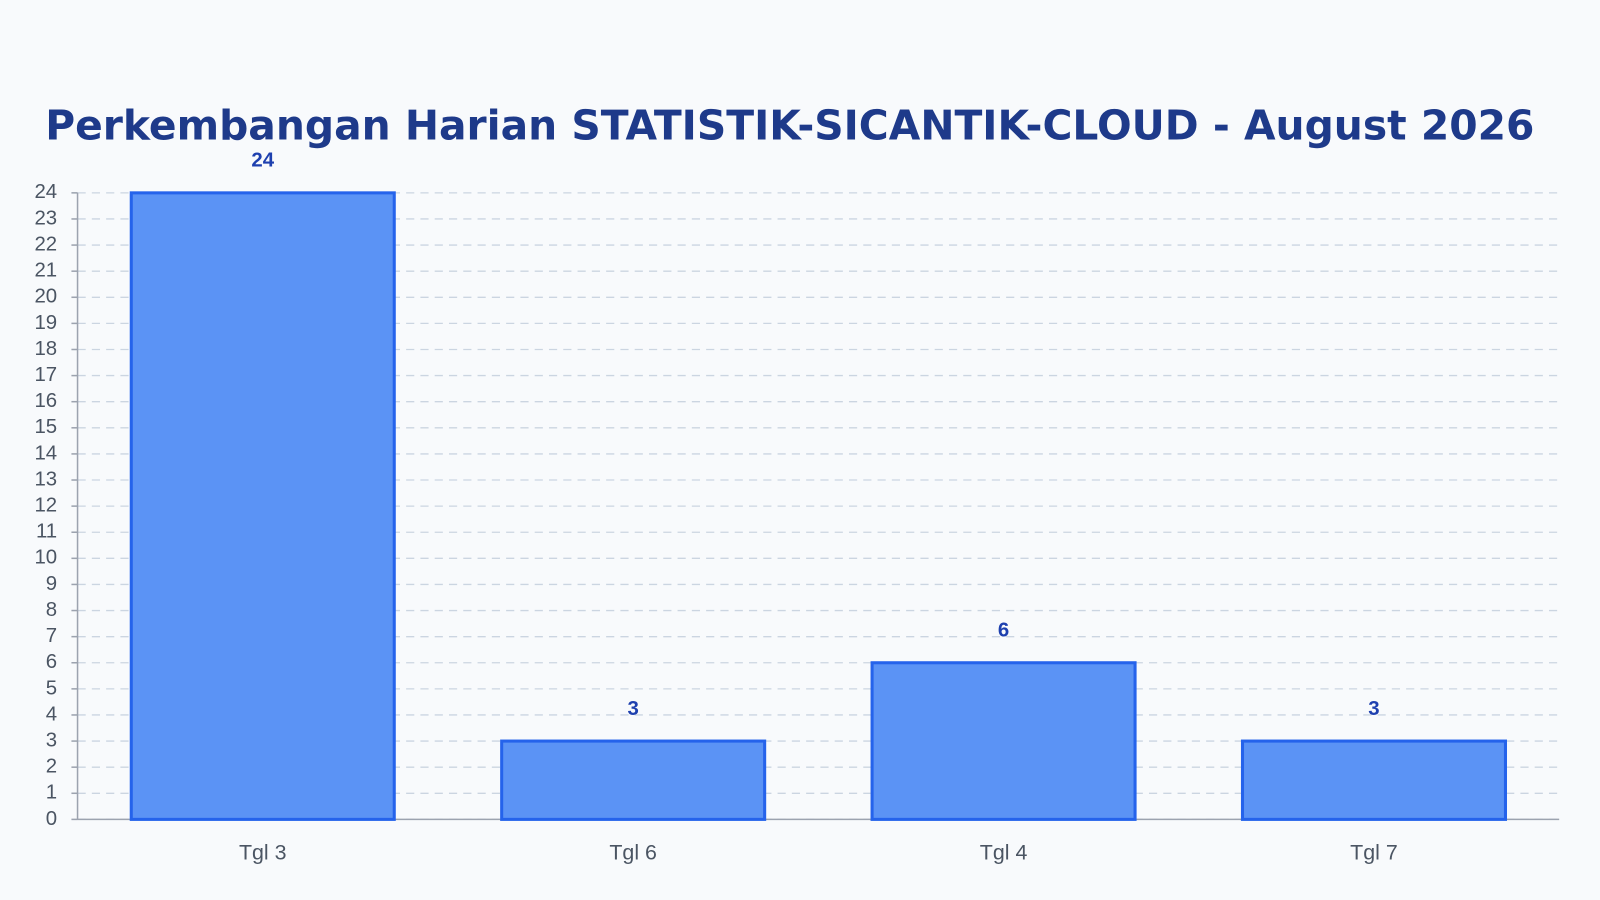  I want to click on y-tick-label: 22, so click(45, 244).